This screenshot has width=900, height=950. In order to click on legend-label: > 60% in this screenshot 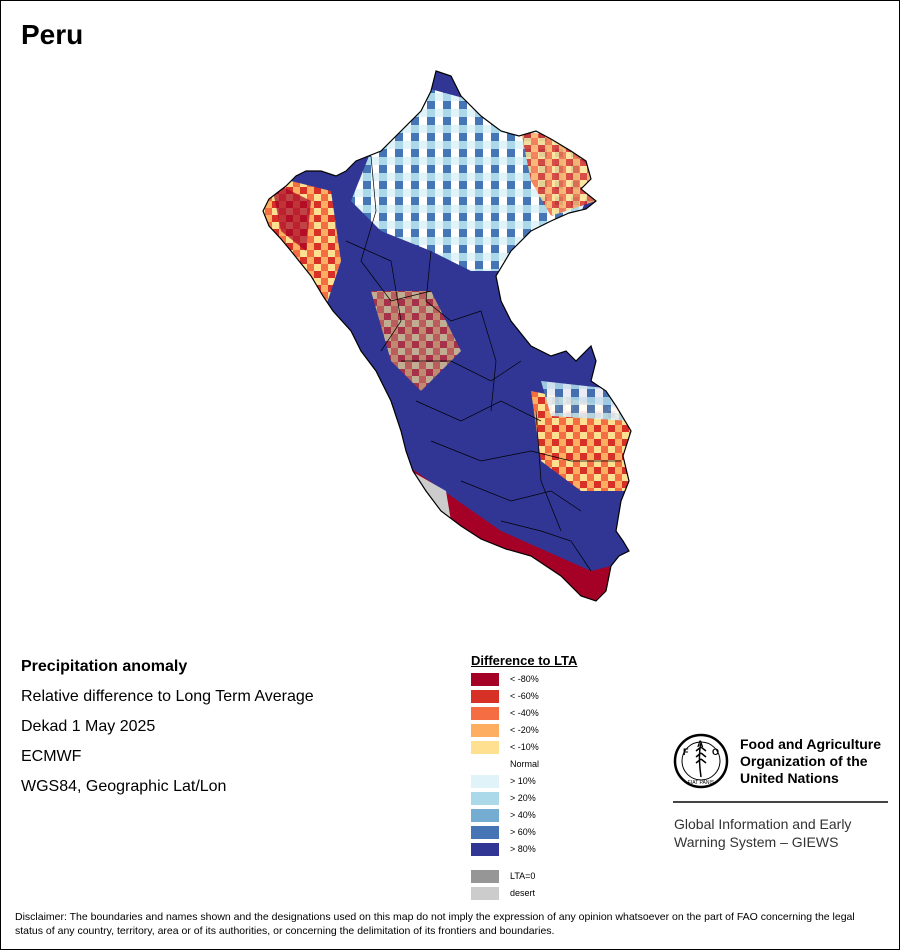, I will do `click(523, 832)`.